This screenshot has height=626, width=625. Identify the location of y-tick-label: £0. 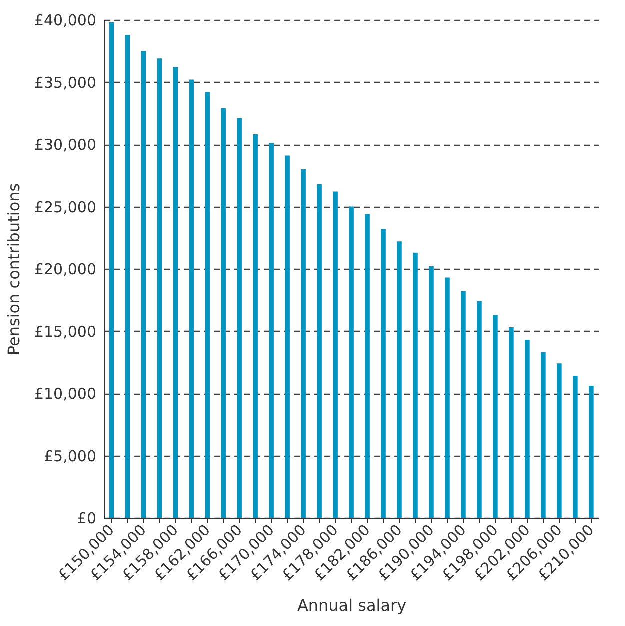
(86, 519).